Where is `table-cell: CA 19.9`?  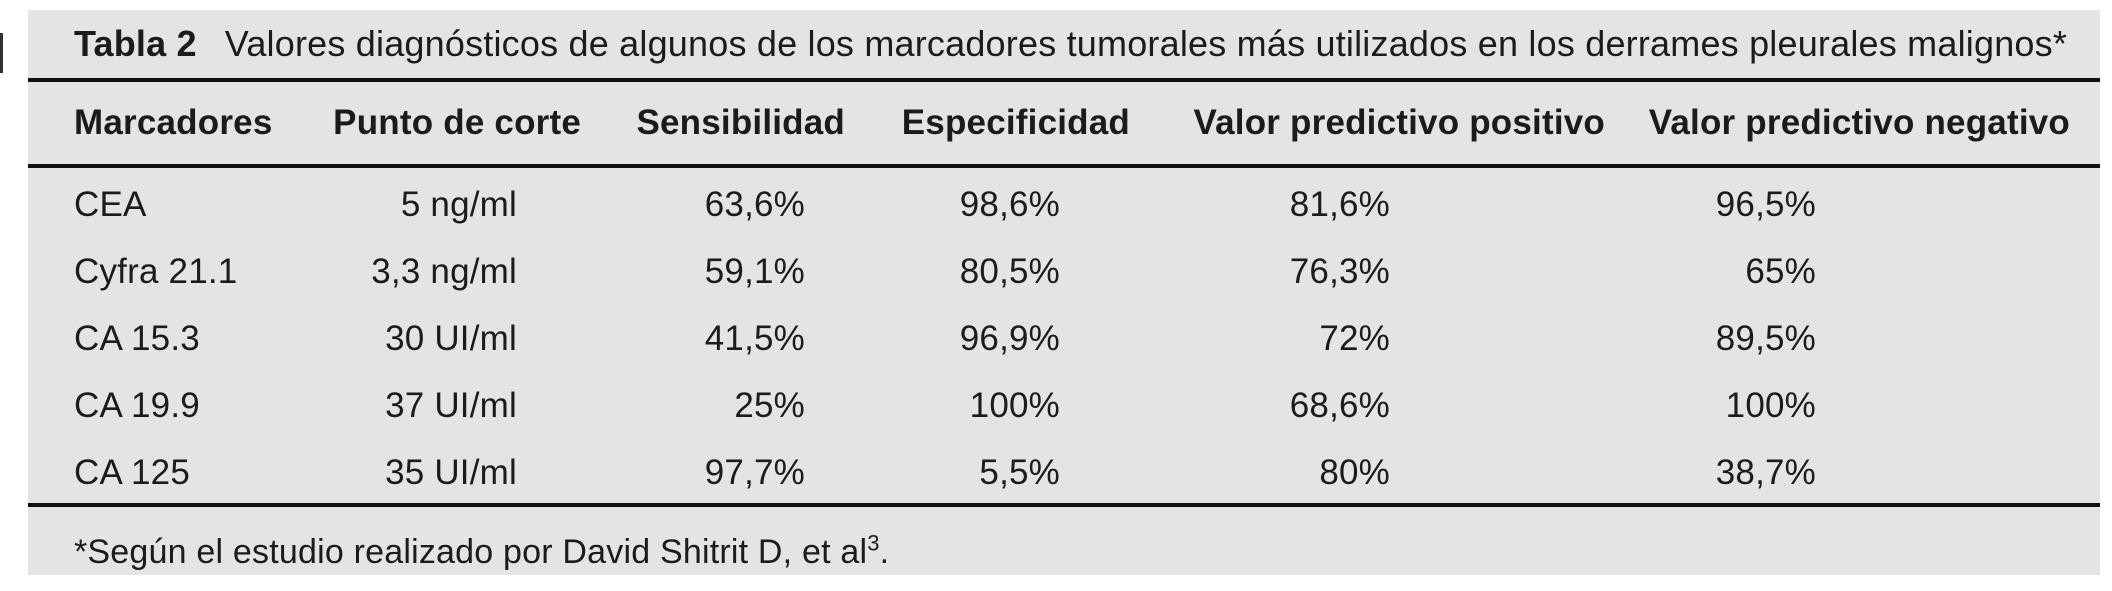 table-cell: CA 19.9 is located at coordinates (137, 405).